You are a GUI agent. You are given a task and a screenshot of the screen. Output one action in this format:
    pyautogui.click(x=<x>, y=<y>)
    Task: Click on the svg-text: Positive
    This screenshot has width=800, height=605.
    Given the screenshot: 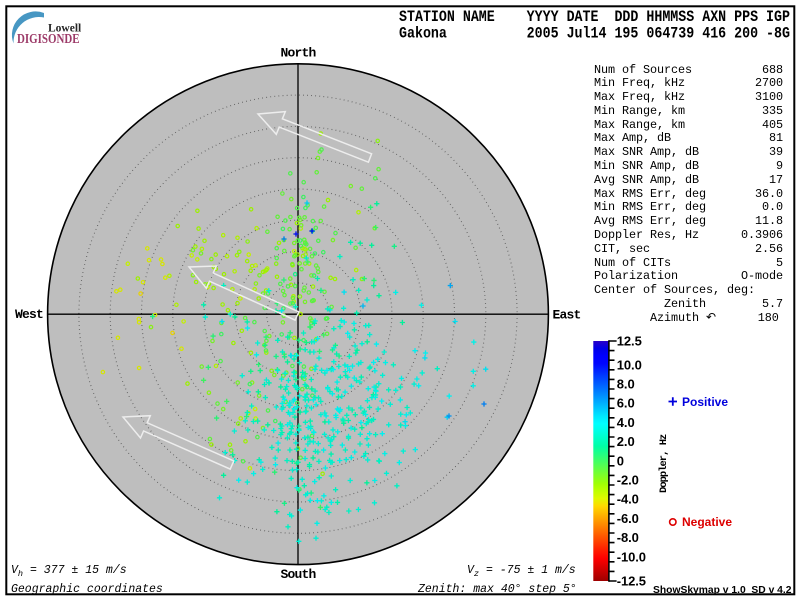 What is the action you would take?
    pyautogui.click(x=705, y=402)
    